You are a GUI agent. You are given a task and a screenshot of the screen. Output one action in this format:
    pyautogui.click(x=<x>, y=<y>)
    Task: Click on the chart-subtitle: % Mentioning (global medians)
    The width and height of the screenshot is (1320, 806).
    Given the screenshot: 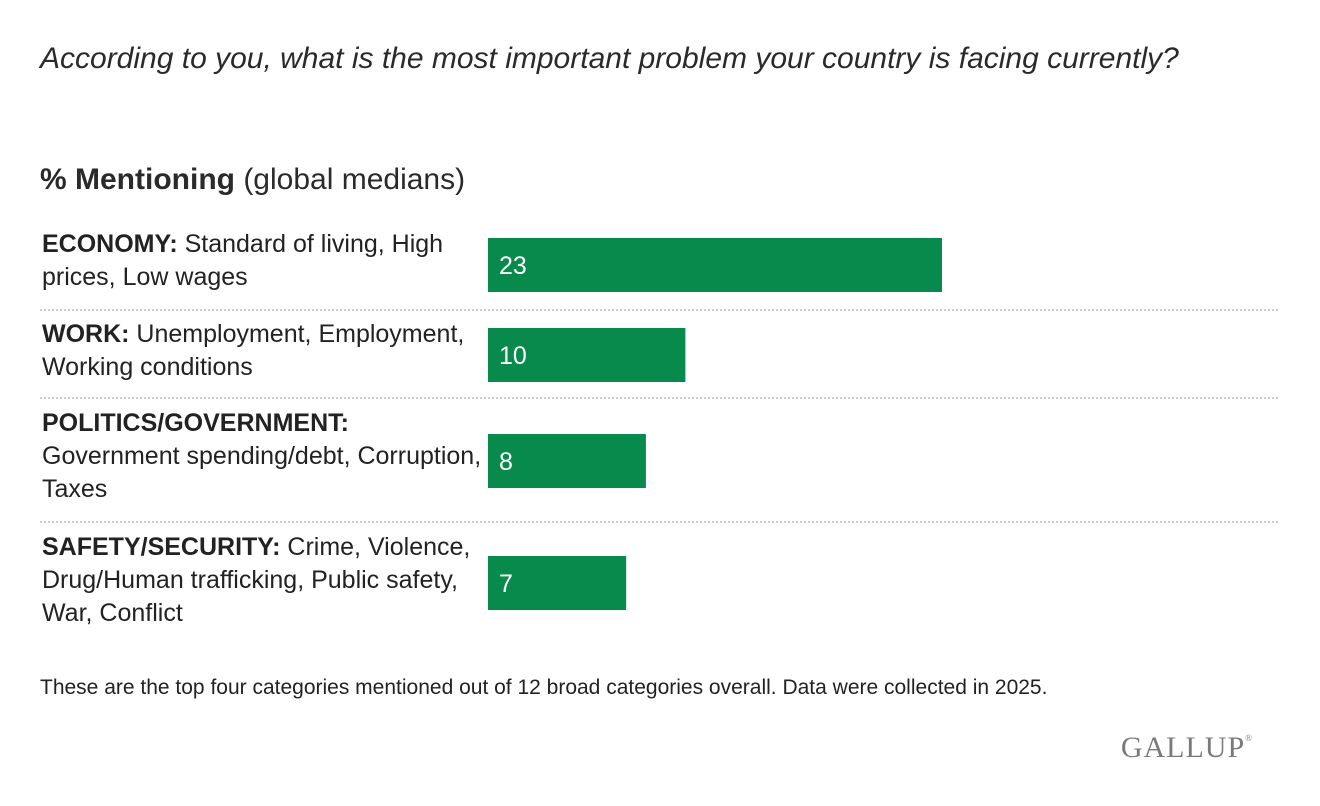 What is the action you would take?
    pyautogui.click(x=252, y=180)
    